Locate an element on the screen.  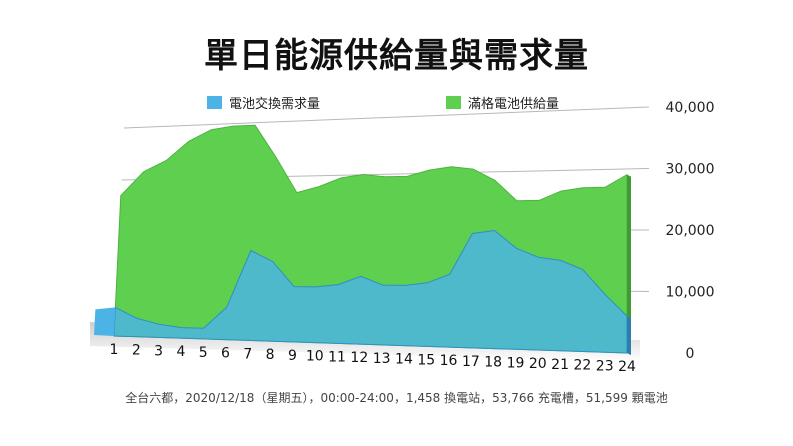
x-tick-label-12: 13 is located at coordinates (382, 359).